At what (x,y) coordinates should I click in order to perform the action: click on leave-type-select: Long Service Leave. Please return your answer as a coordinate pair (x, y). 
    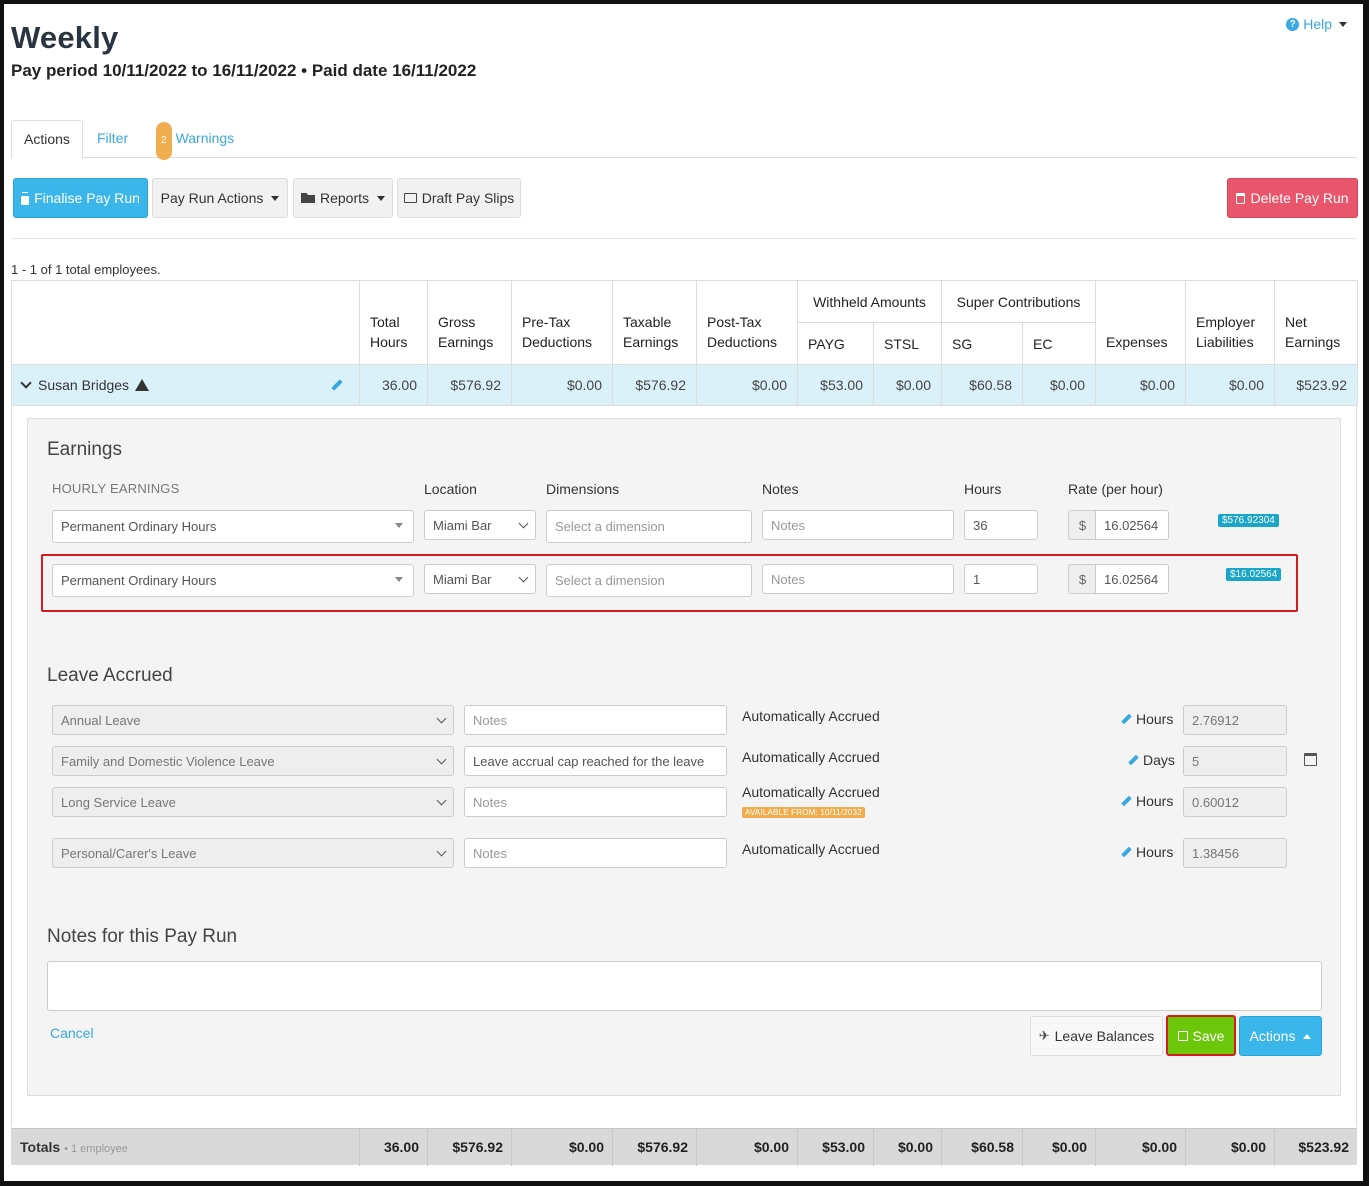
    Looking at the image, I should click on (253, 802).